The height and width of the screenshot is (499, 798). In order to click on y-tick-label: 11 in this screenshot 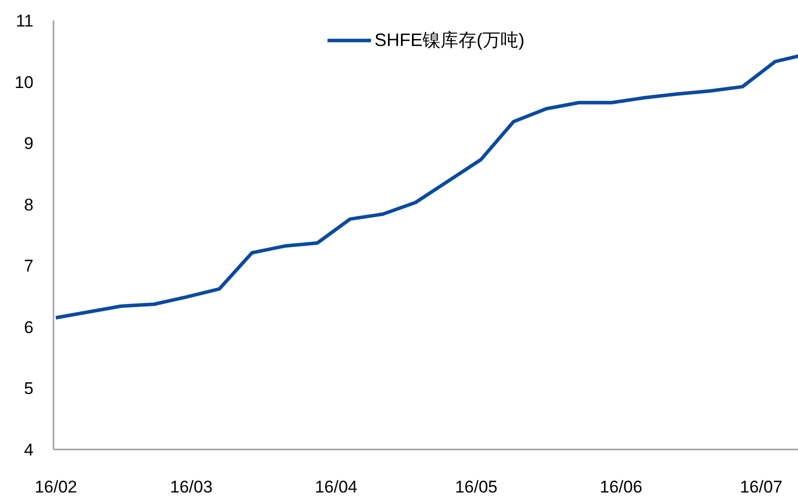, I will do `click(25, 21)`.